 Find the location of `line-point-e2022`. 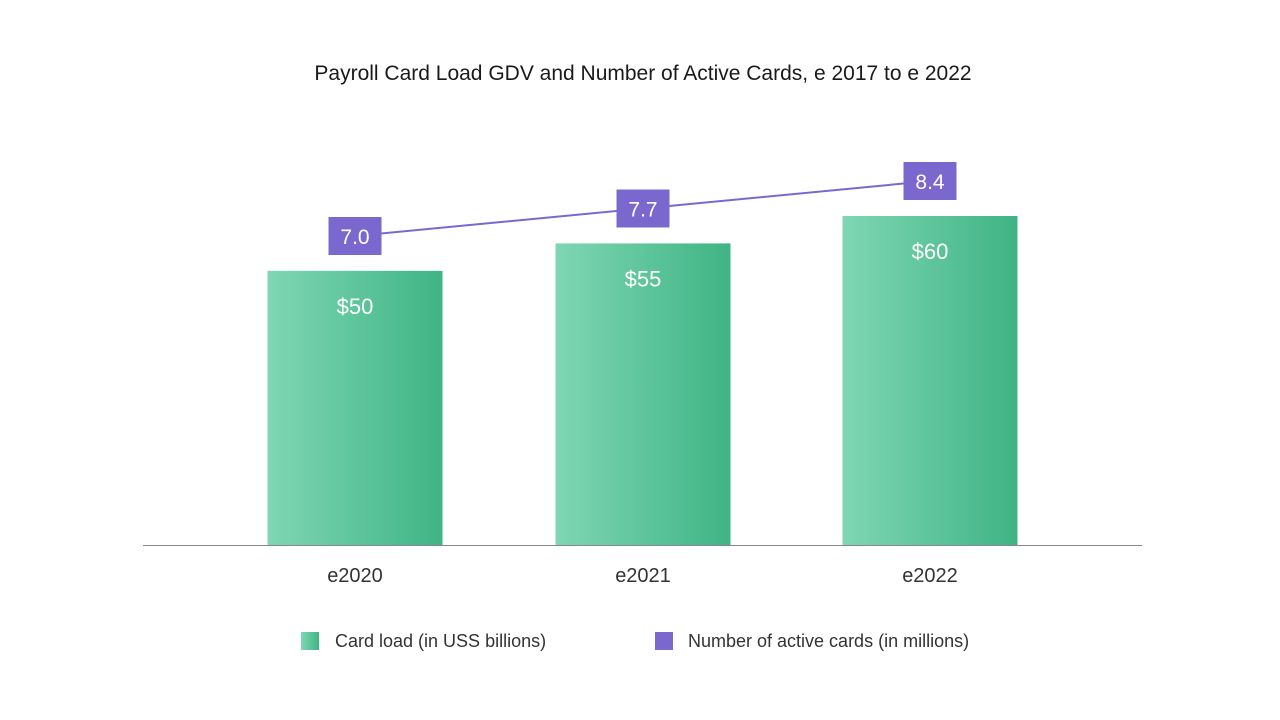

line-point-e2022 is located at coordinates (930, 181).